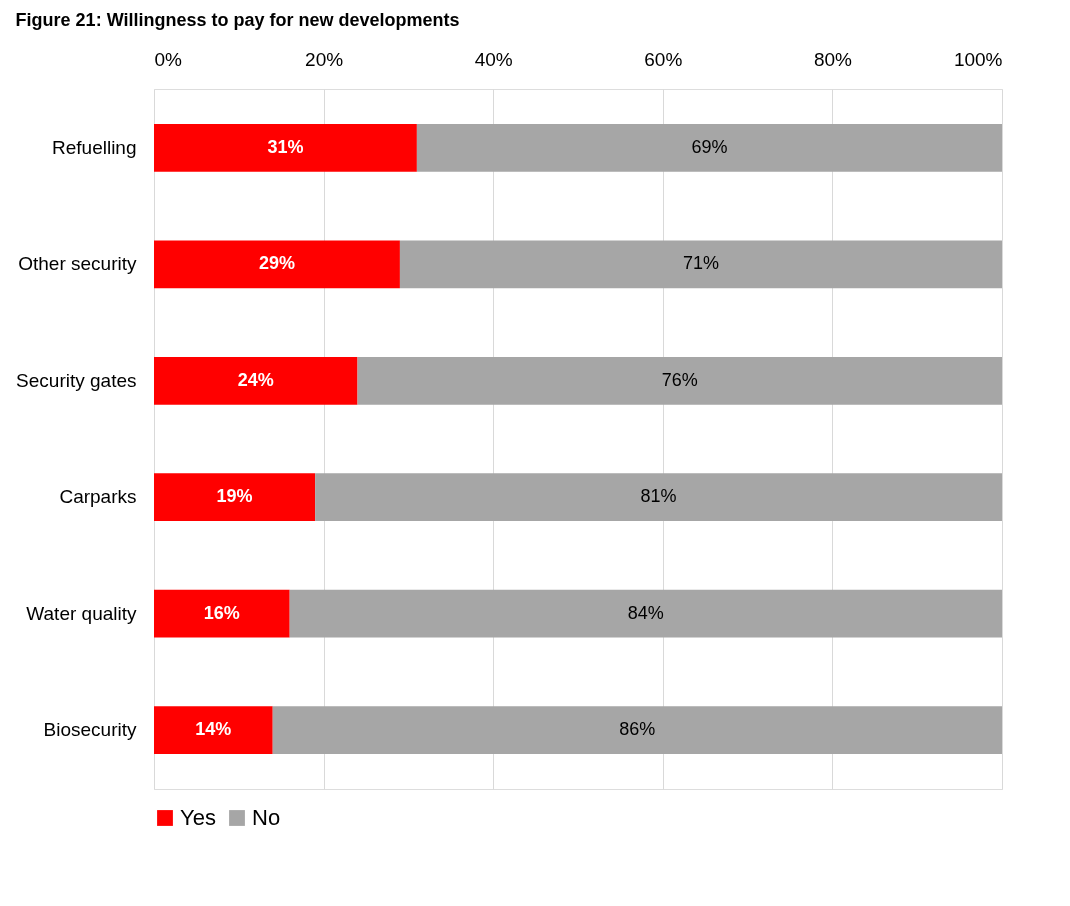  What do you see at coordinates (221, 612) in the screenshot?
I see `data-label: 16%` at bounding box center [221, 612].